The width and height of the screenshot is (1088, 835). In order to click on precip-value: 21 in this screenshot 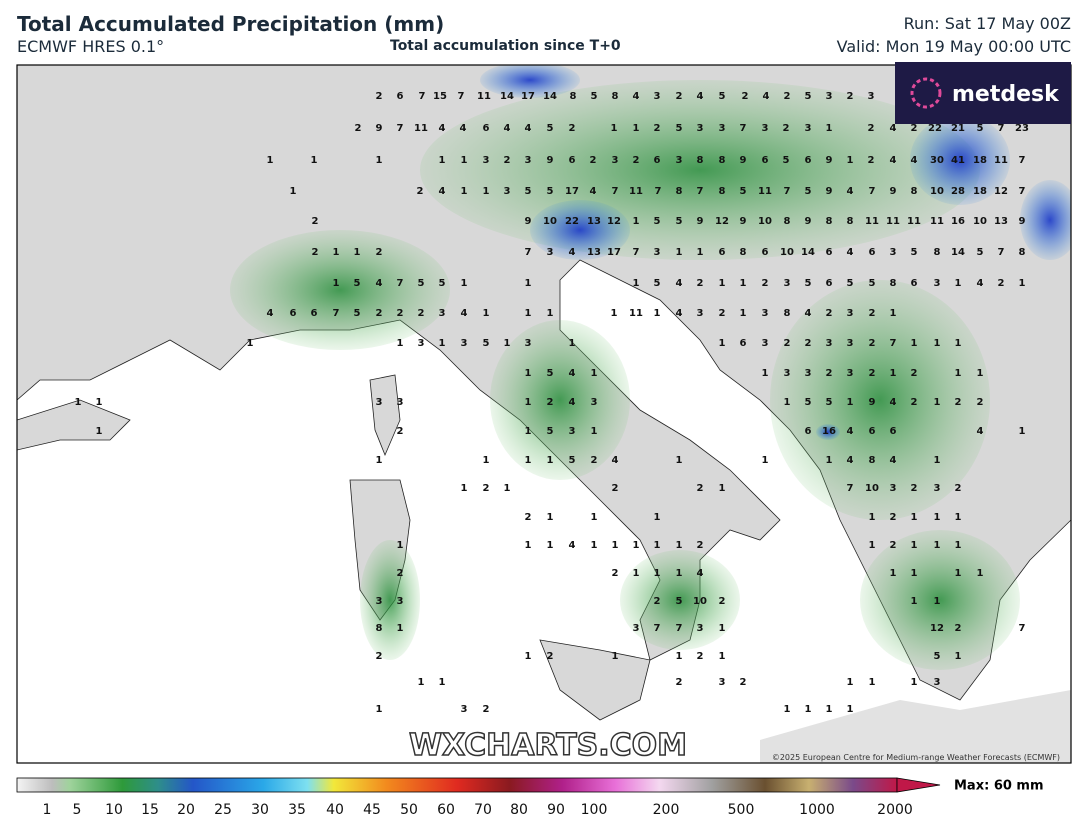, I will do `click(958, 128)`.